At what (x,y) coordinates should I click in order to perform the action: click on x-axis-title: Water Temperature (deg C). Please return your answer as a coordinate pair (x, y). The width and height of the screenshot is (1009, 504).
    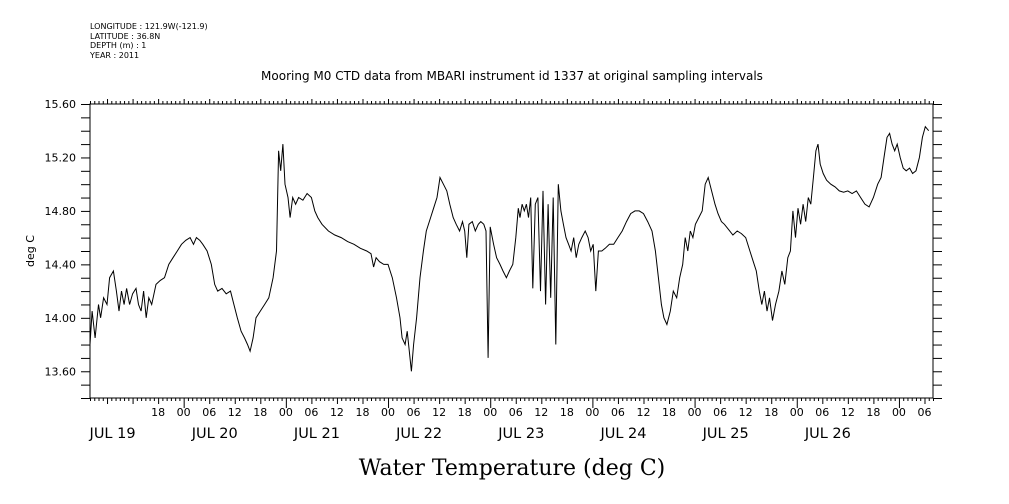
    Looking at the image, I should click on (512, 468).